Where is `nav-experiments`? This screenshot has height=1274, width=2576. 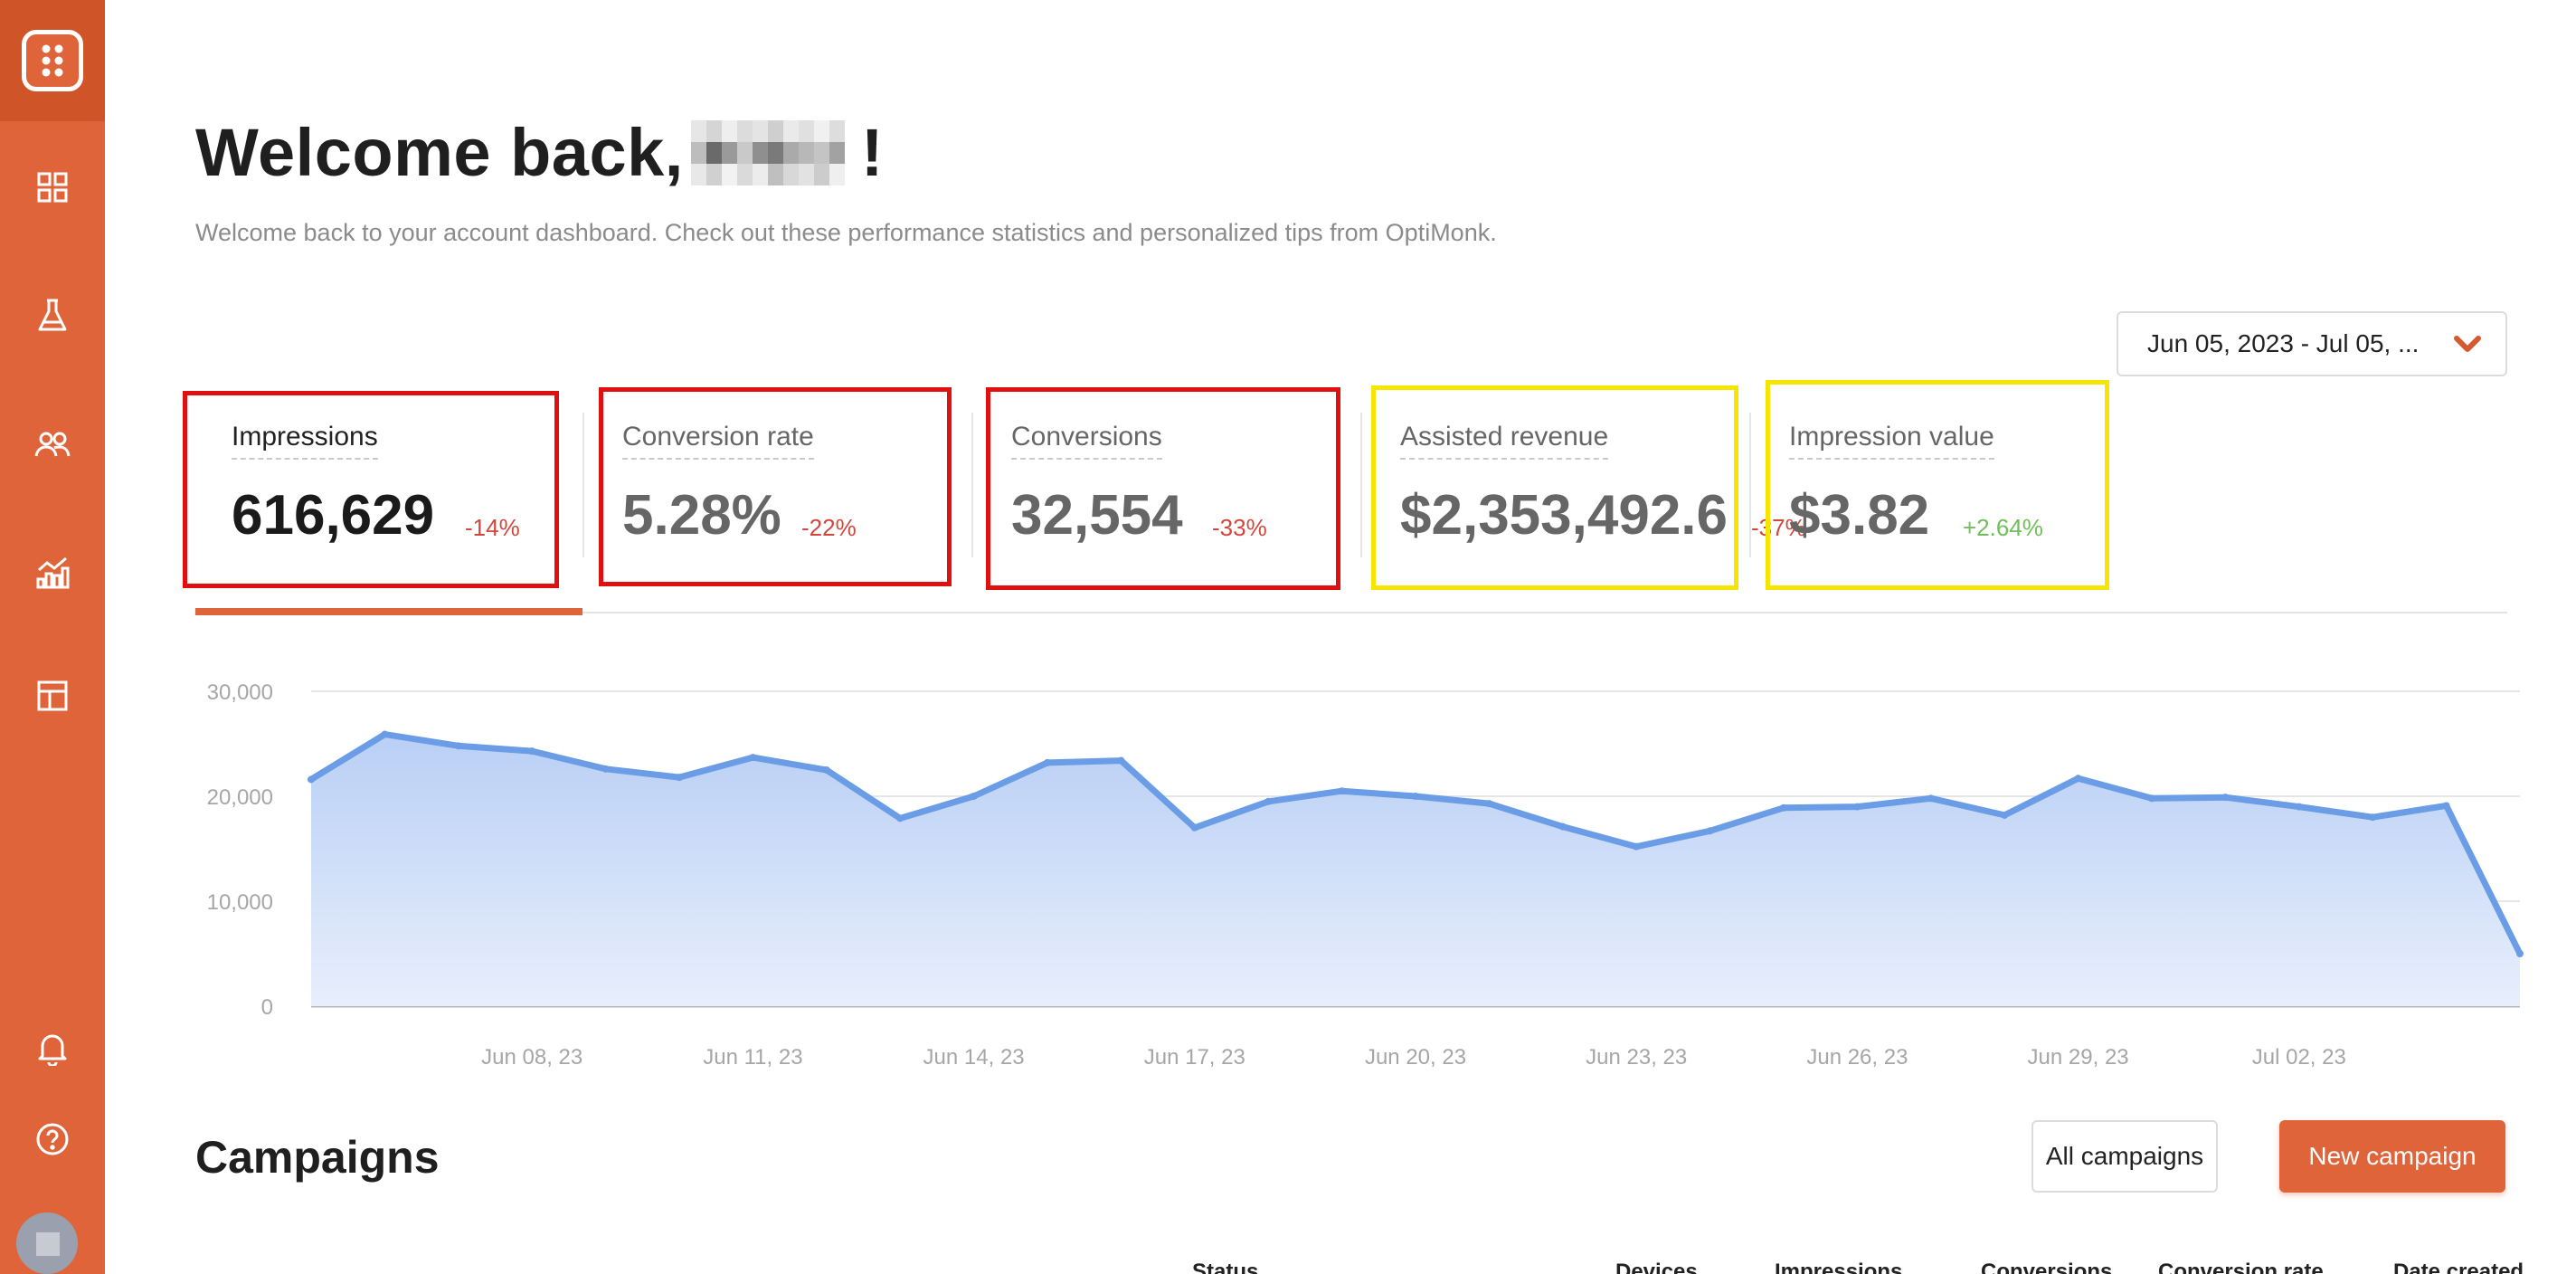
nav-experiments is located at coordinates (52, 316).